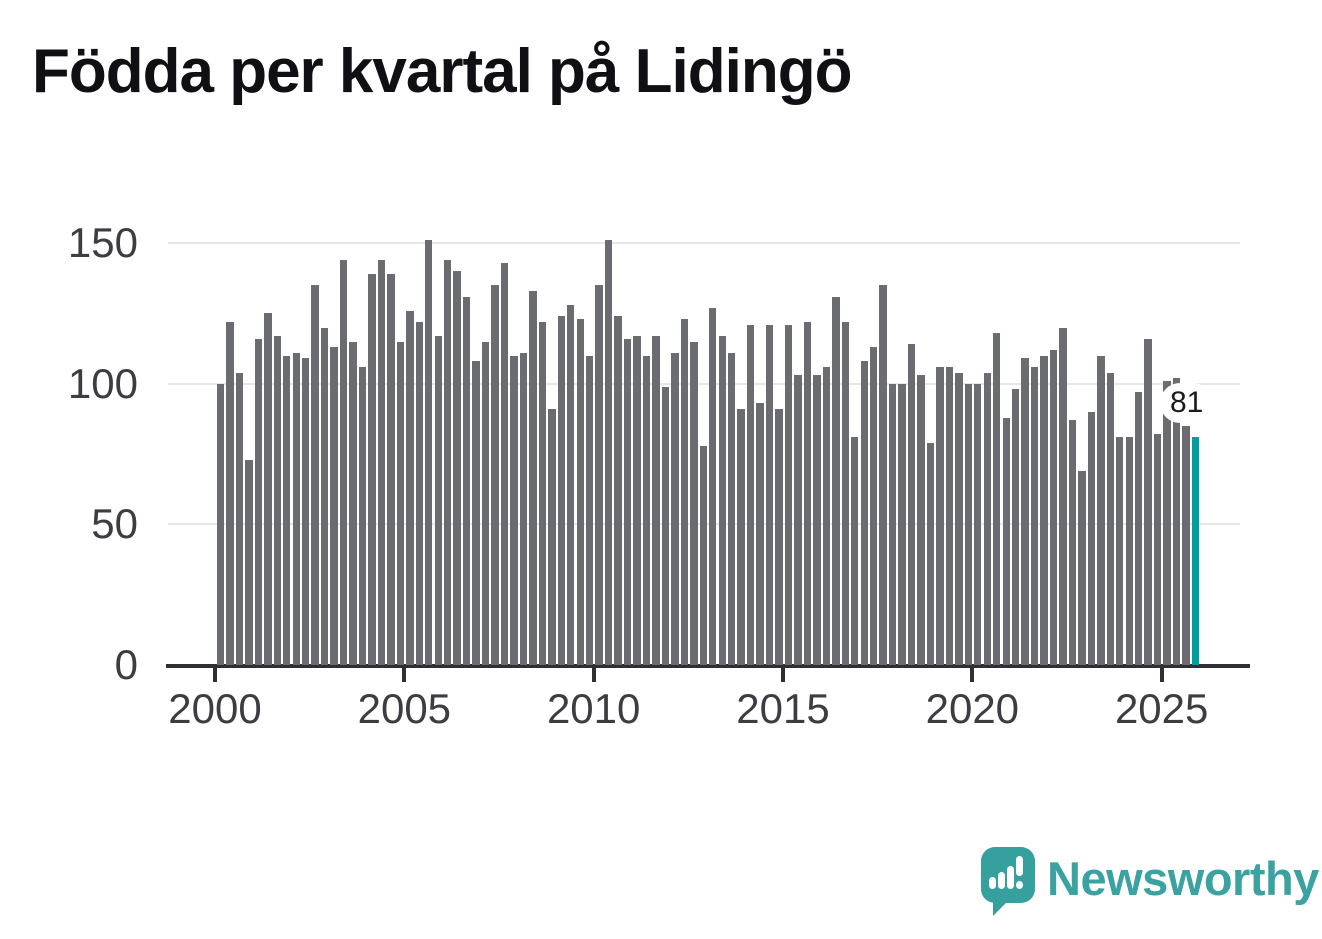 Image resolution: width=1322 pixels, height=939 pixels. What do you see at coordinates (593, 674) in the screenshot?
I see `x-tick-mark-2010` at bounding box center [593, 674].